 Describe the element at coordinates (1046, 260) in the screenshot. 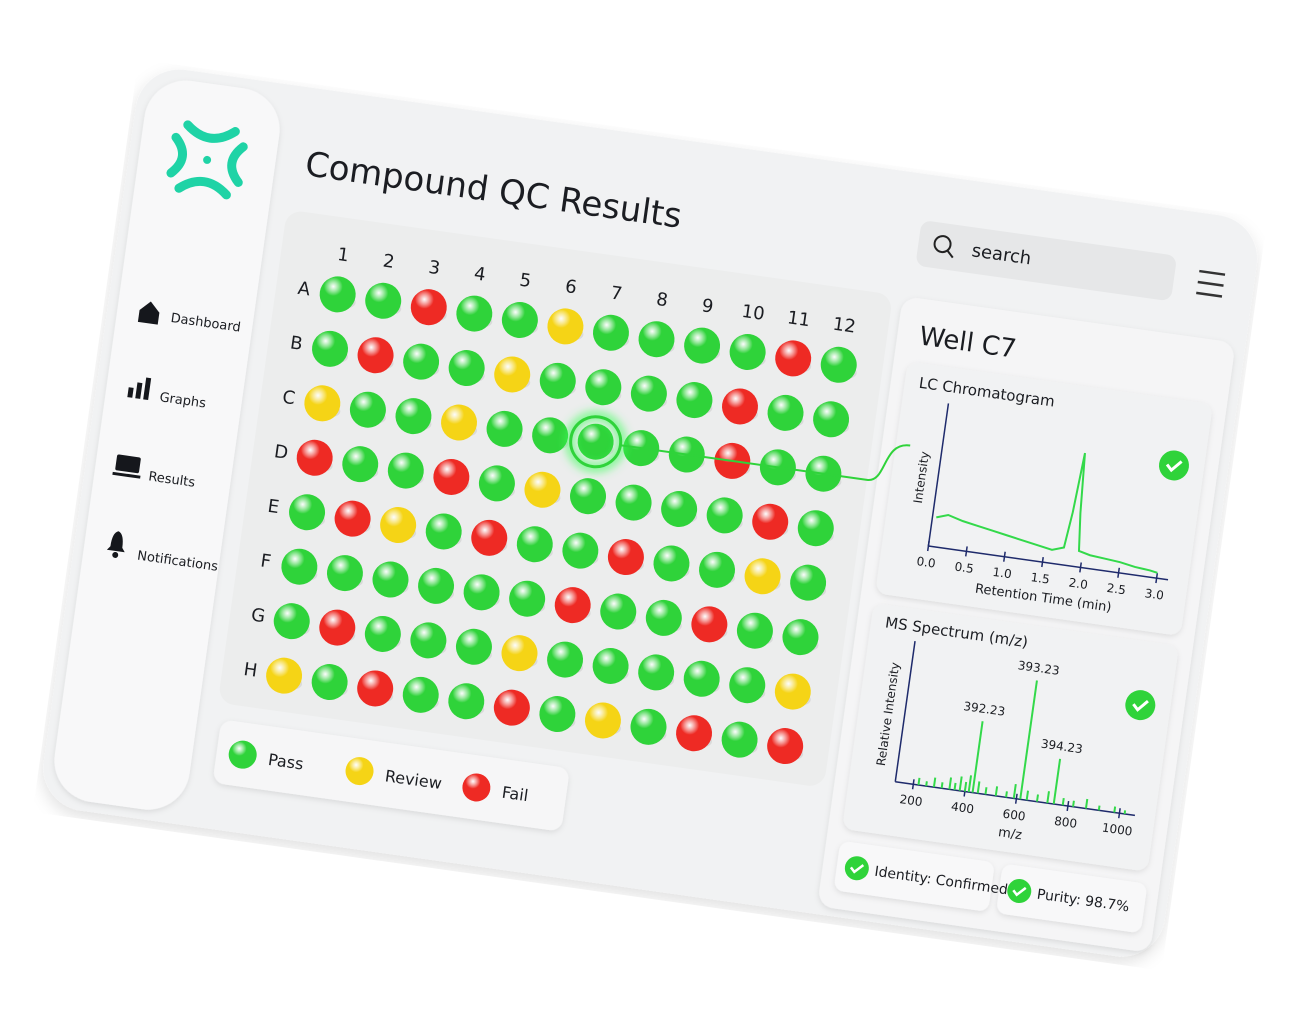

I see `search-box` at that location.